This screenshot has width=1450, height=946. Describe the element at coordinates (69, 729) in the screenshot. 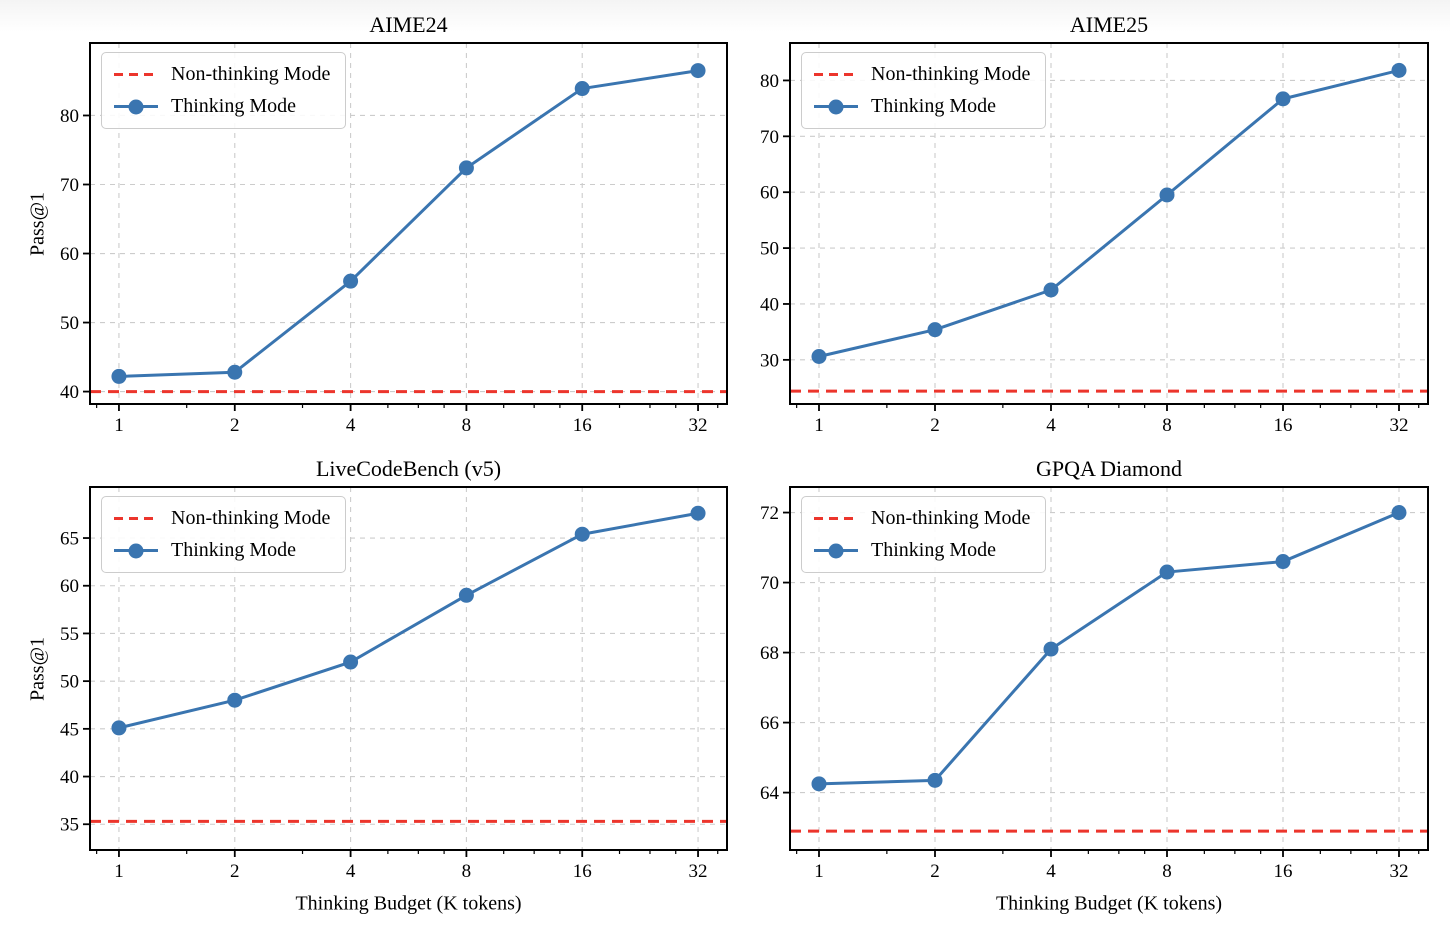

I see `y-tick-label-45: 45` at that location.